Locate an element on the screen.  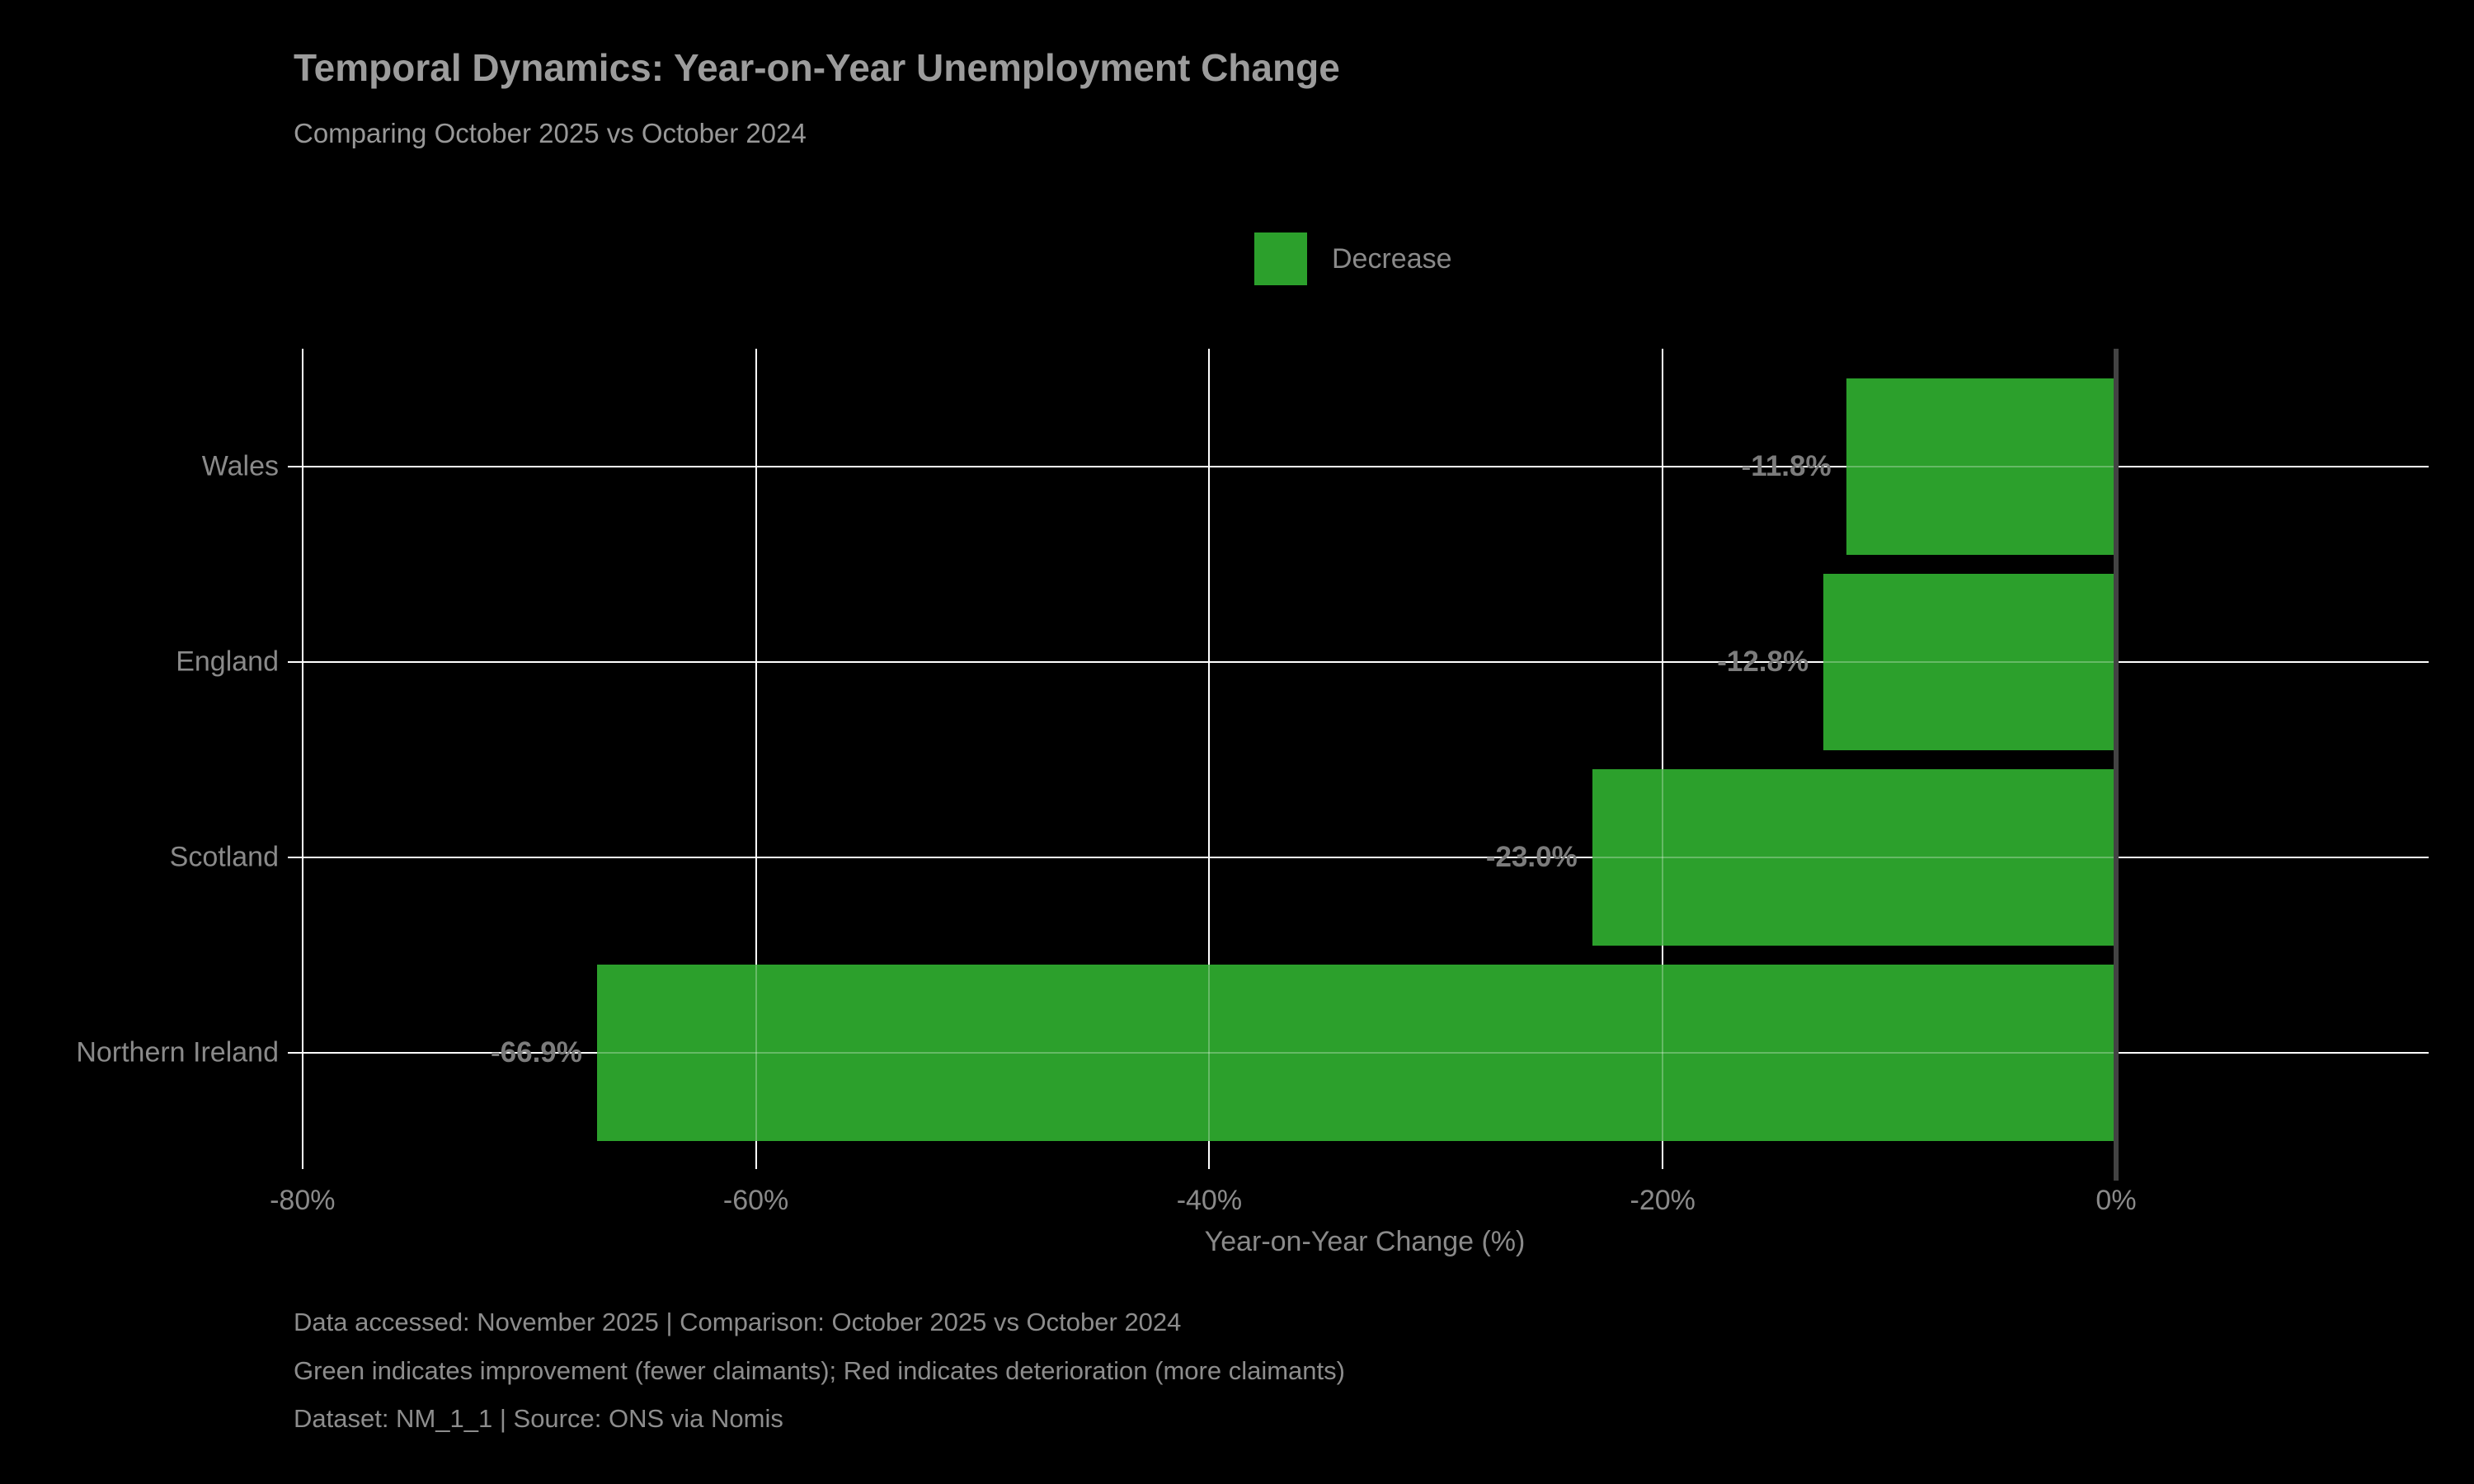
y-tick-label: England is located at coordinates (227, 662).